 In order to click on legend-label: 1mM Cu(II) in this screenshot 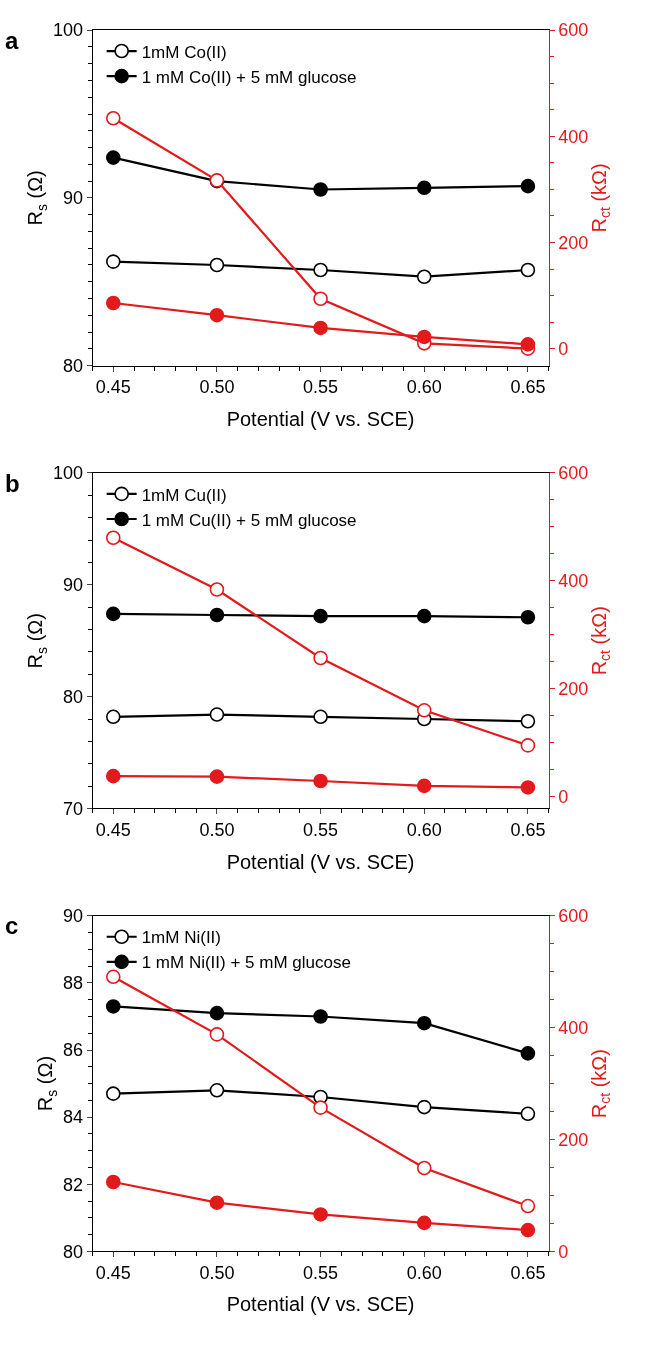, I will do `click(184, 495)`.